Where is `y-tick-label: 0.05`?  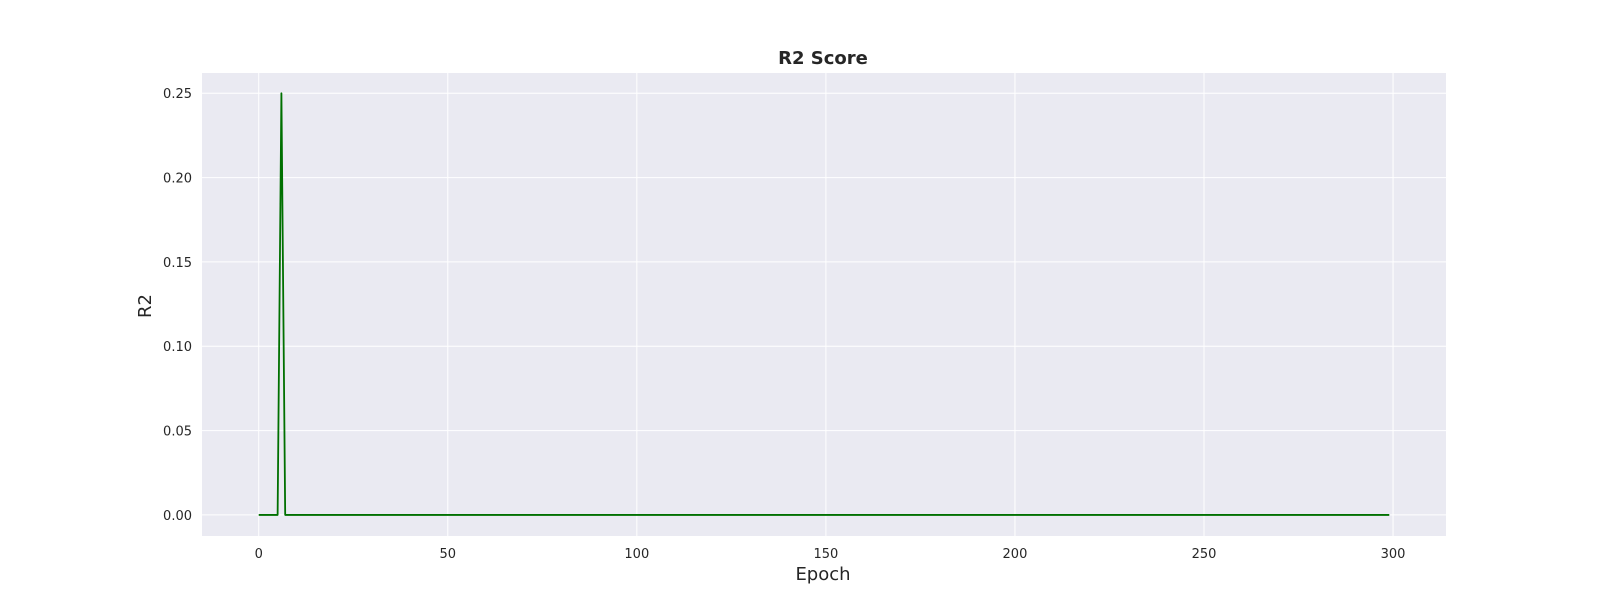
y-tick-label: 0.05 is located at coordinates (177, 432).